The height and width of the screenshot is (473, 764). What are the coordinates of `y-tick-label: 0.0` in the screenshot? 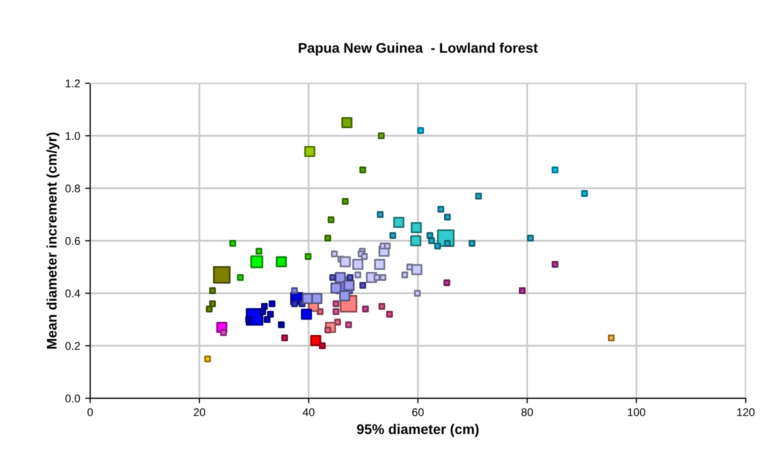 It's located at (72, 398).